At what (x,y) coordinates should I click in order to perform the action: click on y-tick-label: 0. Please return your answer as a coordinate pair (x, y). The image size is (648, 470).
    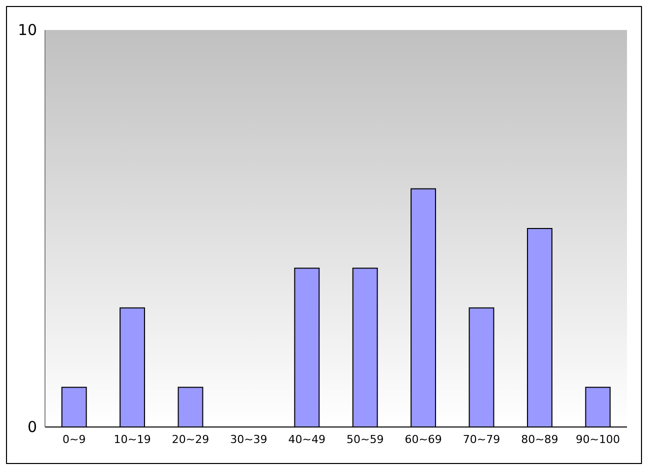
    Looking at the image, I should click on (32, 427).